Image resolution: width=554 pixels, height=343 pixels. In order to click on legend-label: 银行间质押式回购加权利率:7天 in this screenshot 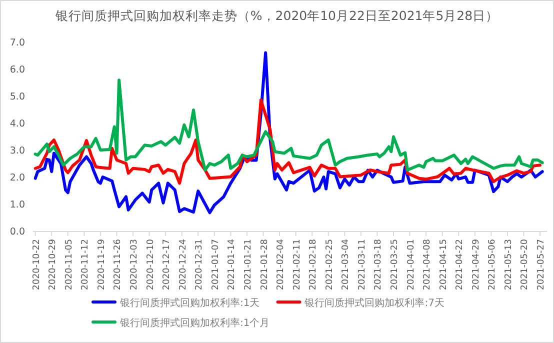, I will do `click(374, 303)`.